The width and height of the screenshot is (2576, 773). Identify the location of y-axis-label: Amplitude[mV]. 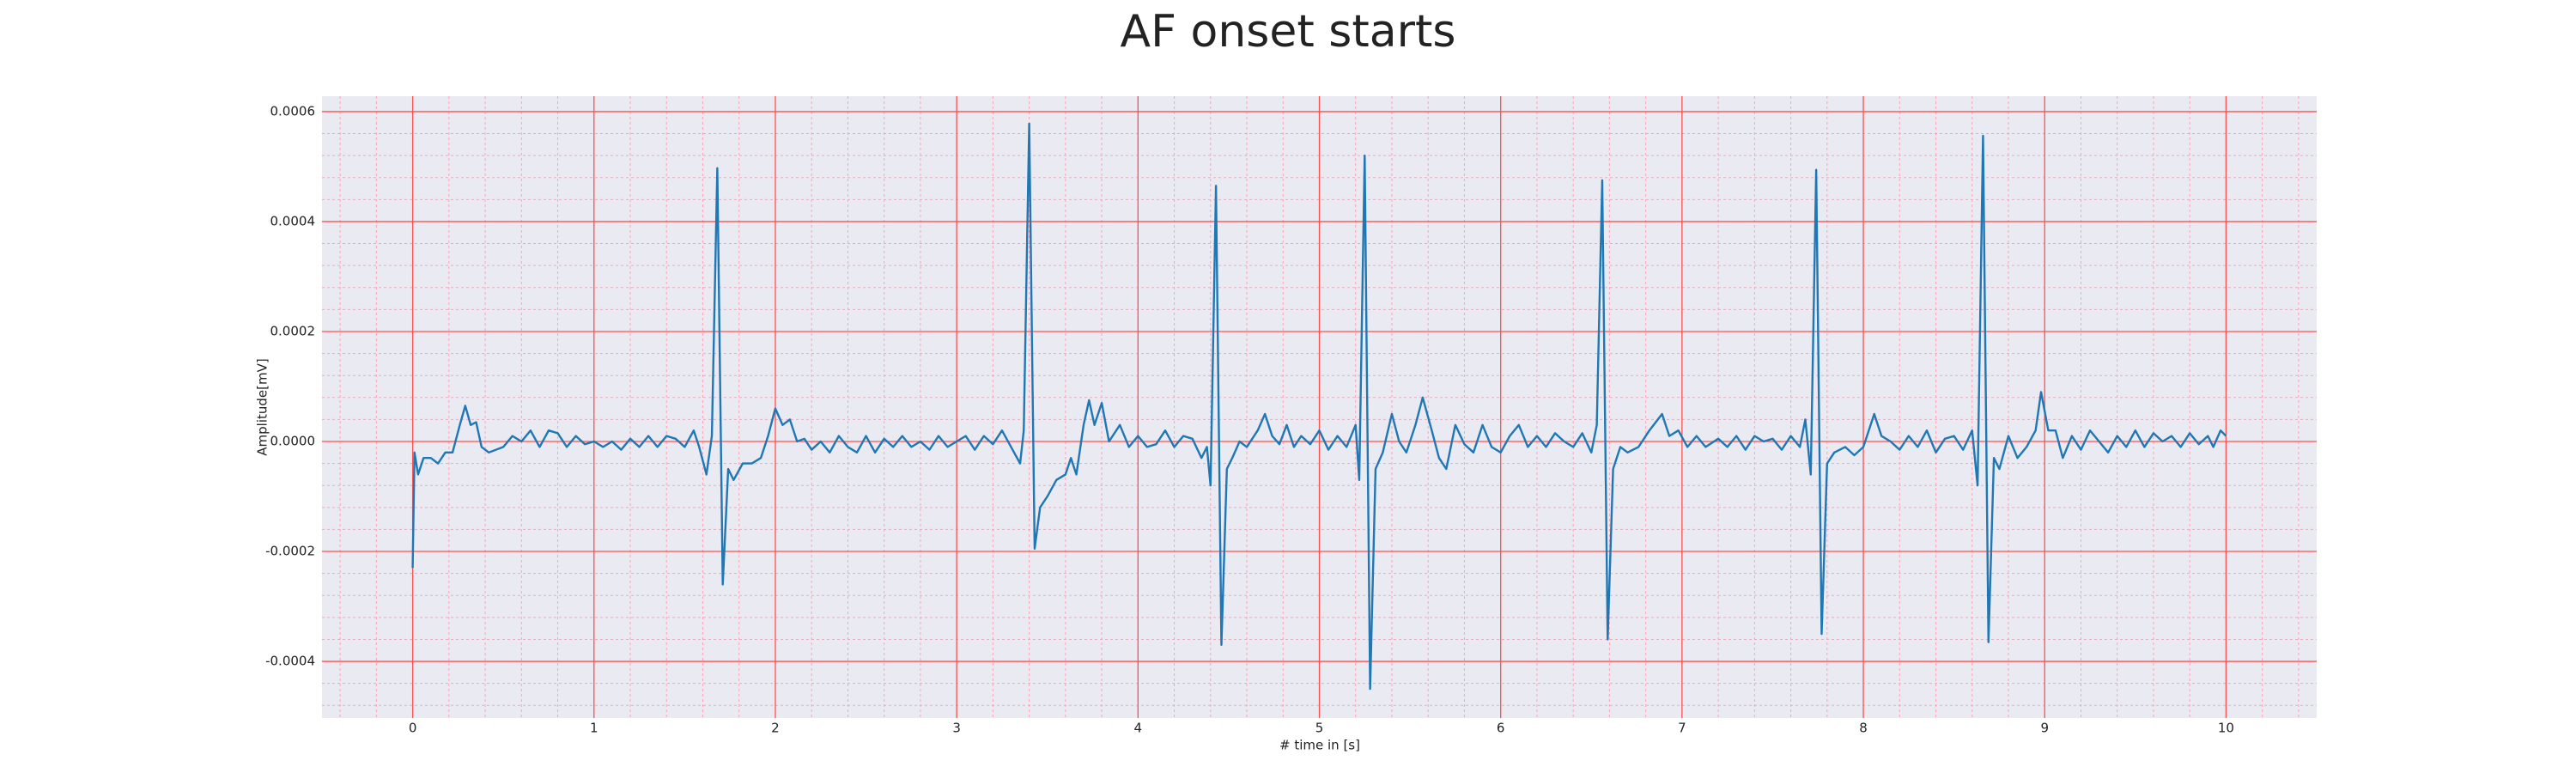
(262, 406).